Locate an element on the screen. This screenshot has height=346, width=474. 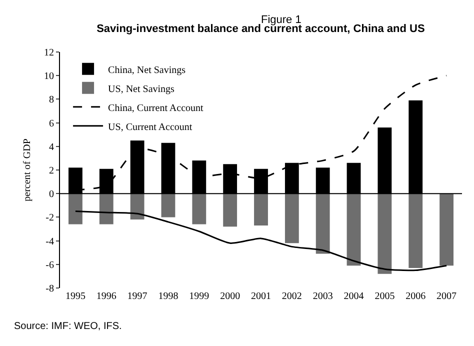
legend-label: China, Current Account is located at coordinates (156, 108).